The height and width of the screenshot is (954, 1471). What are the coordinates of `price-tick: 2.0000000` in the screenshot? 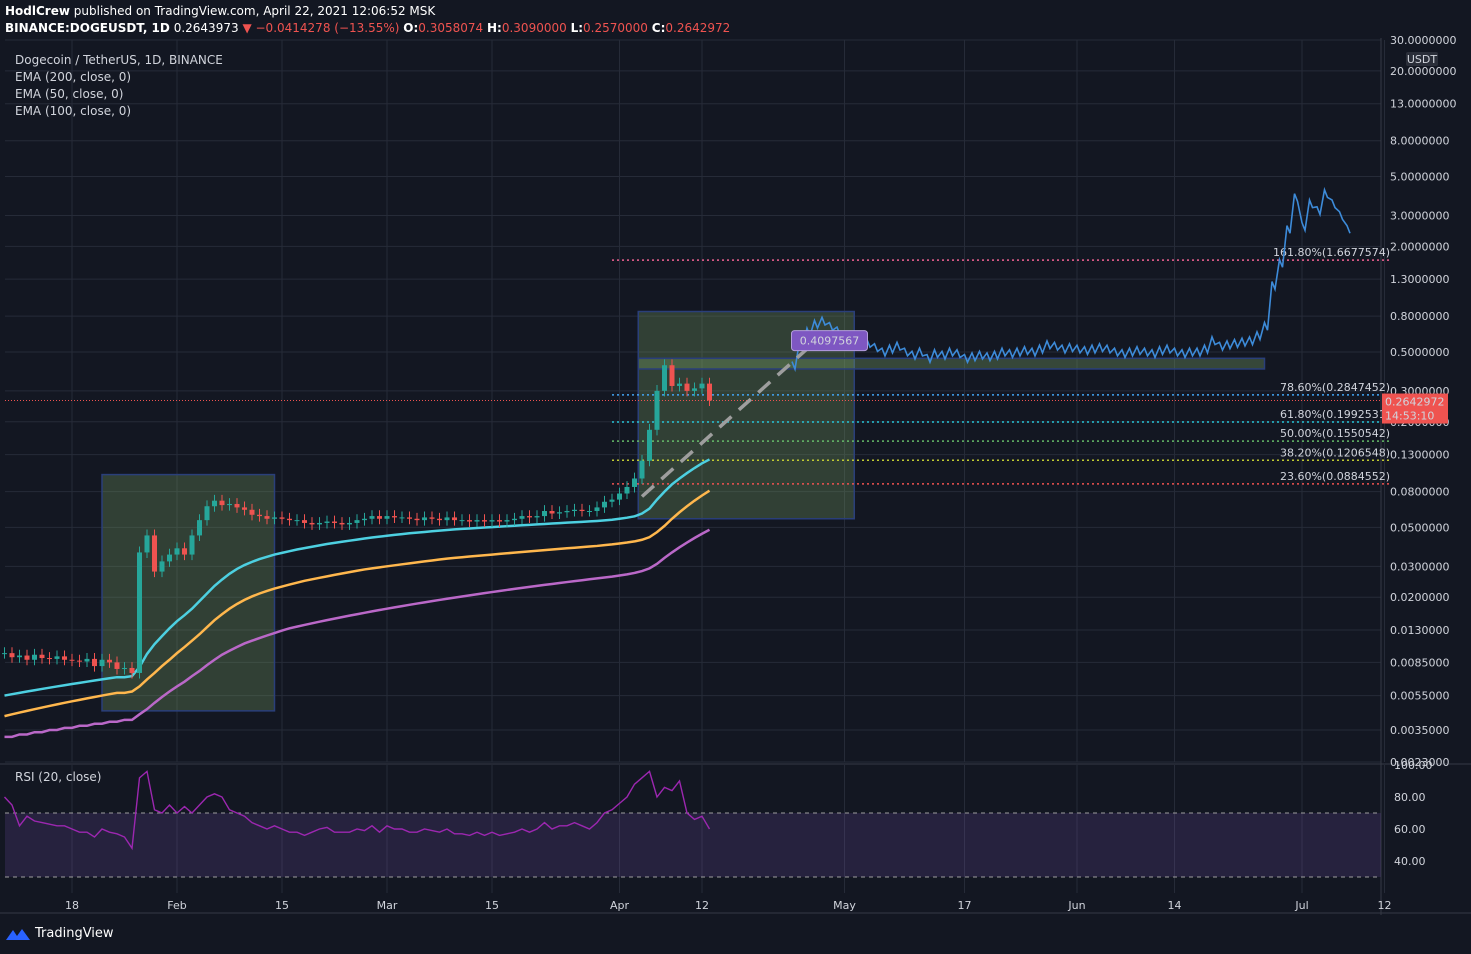 It's located at (1420, 246).